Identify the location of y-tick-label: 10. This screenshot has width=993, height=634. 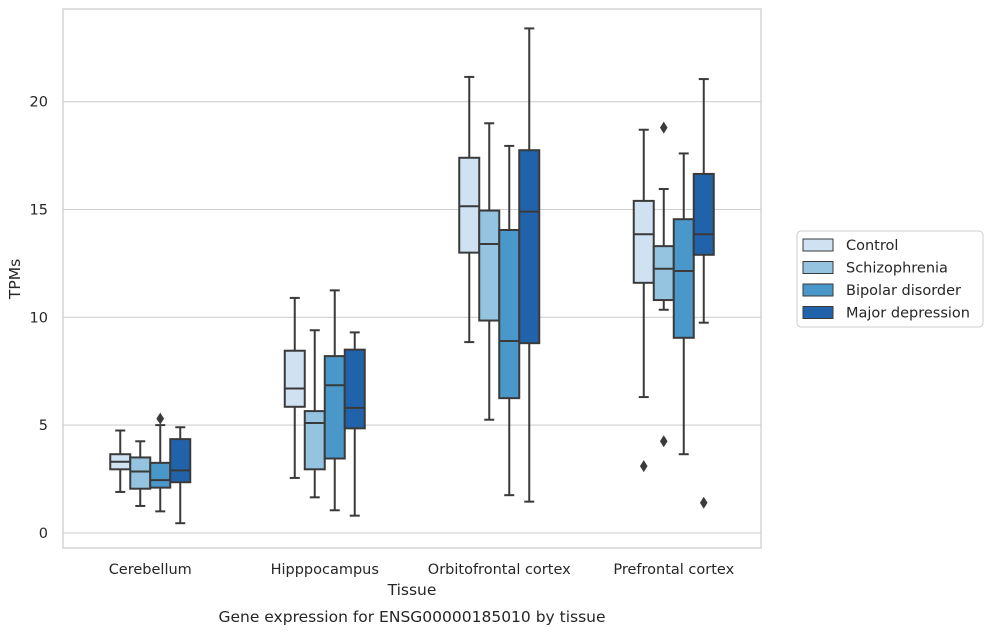
(39, 318).